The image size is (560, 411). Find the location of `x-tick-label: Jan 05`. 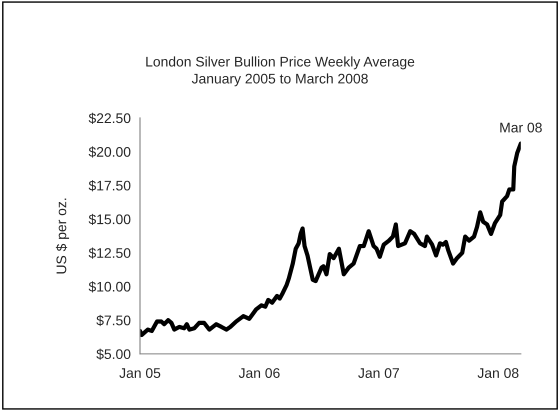

x-tick-label: Jan 05 is located at coordinates (139, 373).